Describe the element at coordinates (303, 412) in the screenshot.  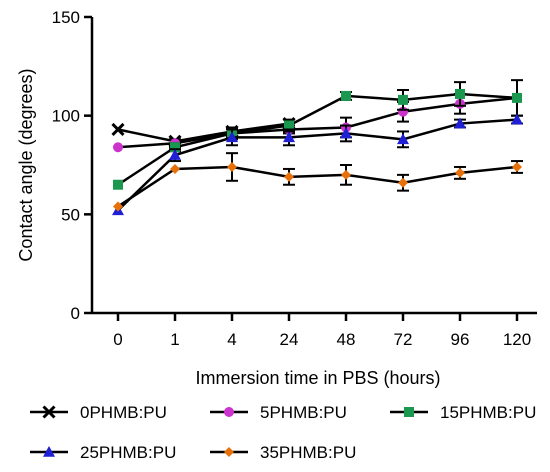
I see `legend-label: 5PHMB:PU` at that location.